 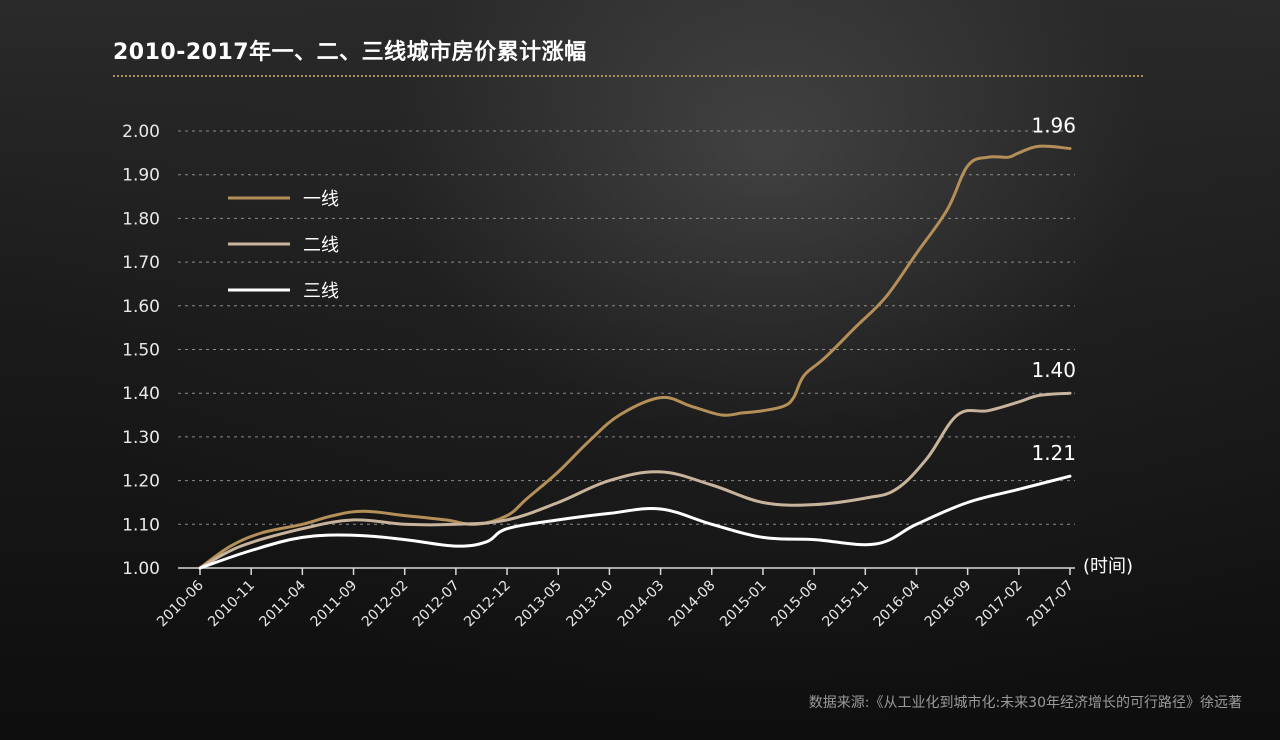 What do you see at coordinates (321, 291) in the screenshot?
I see `legend-label: 三线` at bounding box center [321, 291].